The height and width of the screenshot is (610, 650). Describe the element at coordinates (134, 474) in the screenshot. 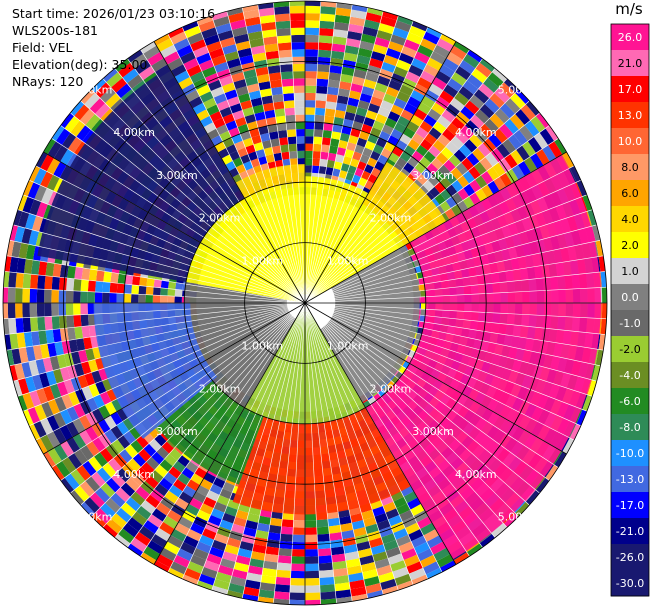

I see `ring-label: 4.00km` at that location.